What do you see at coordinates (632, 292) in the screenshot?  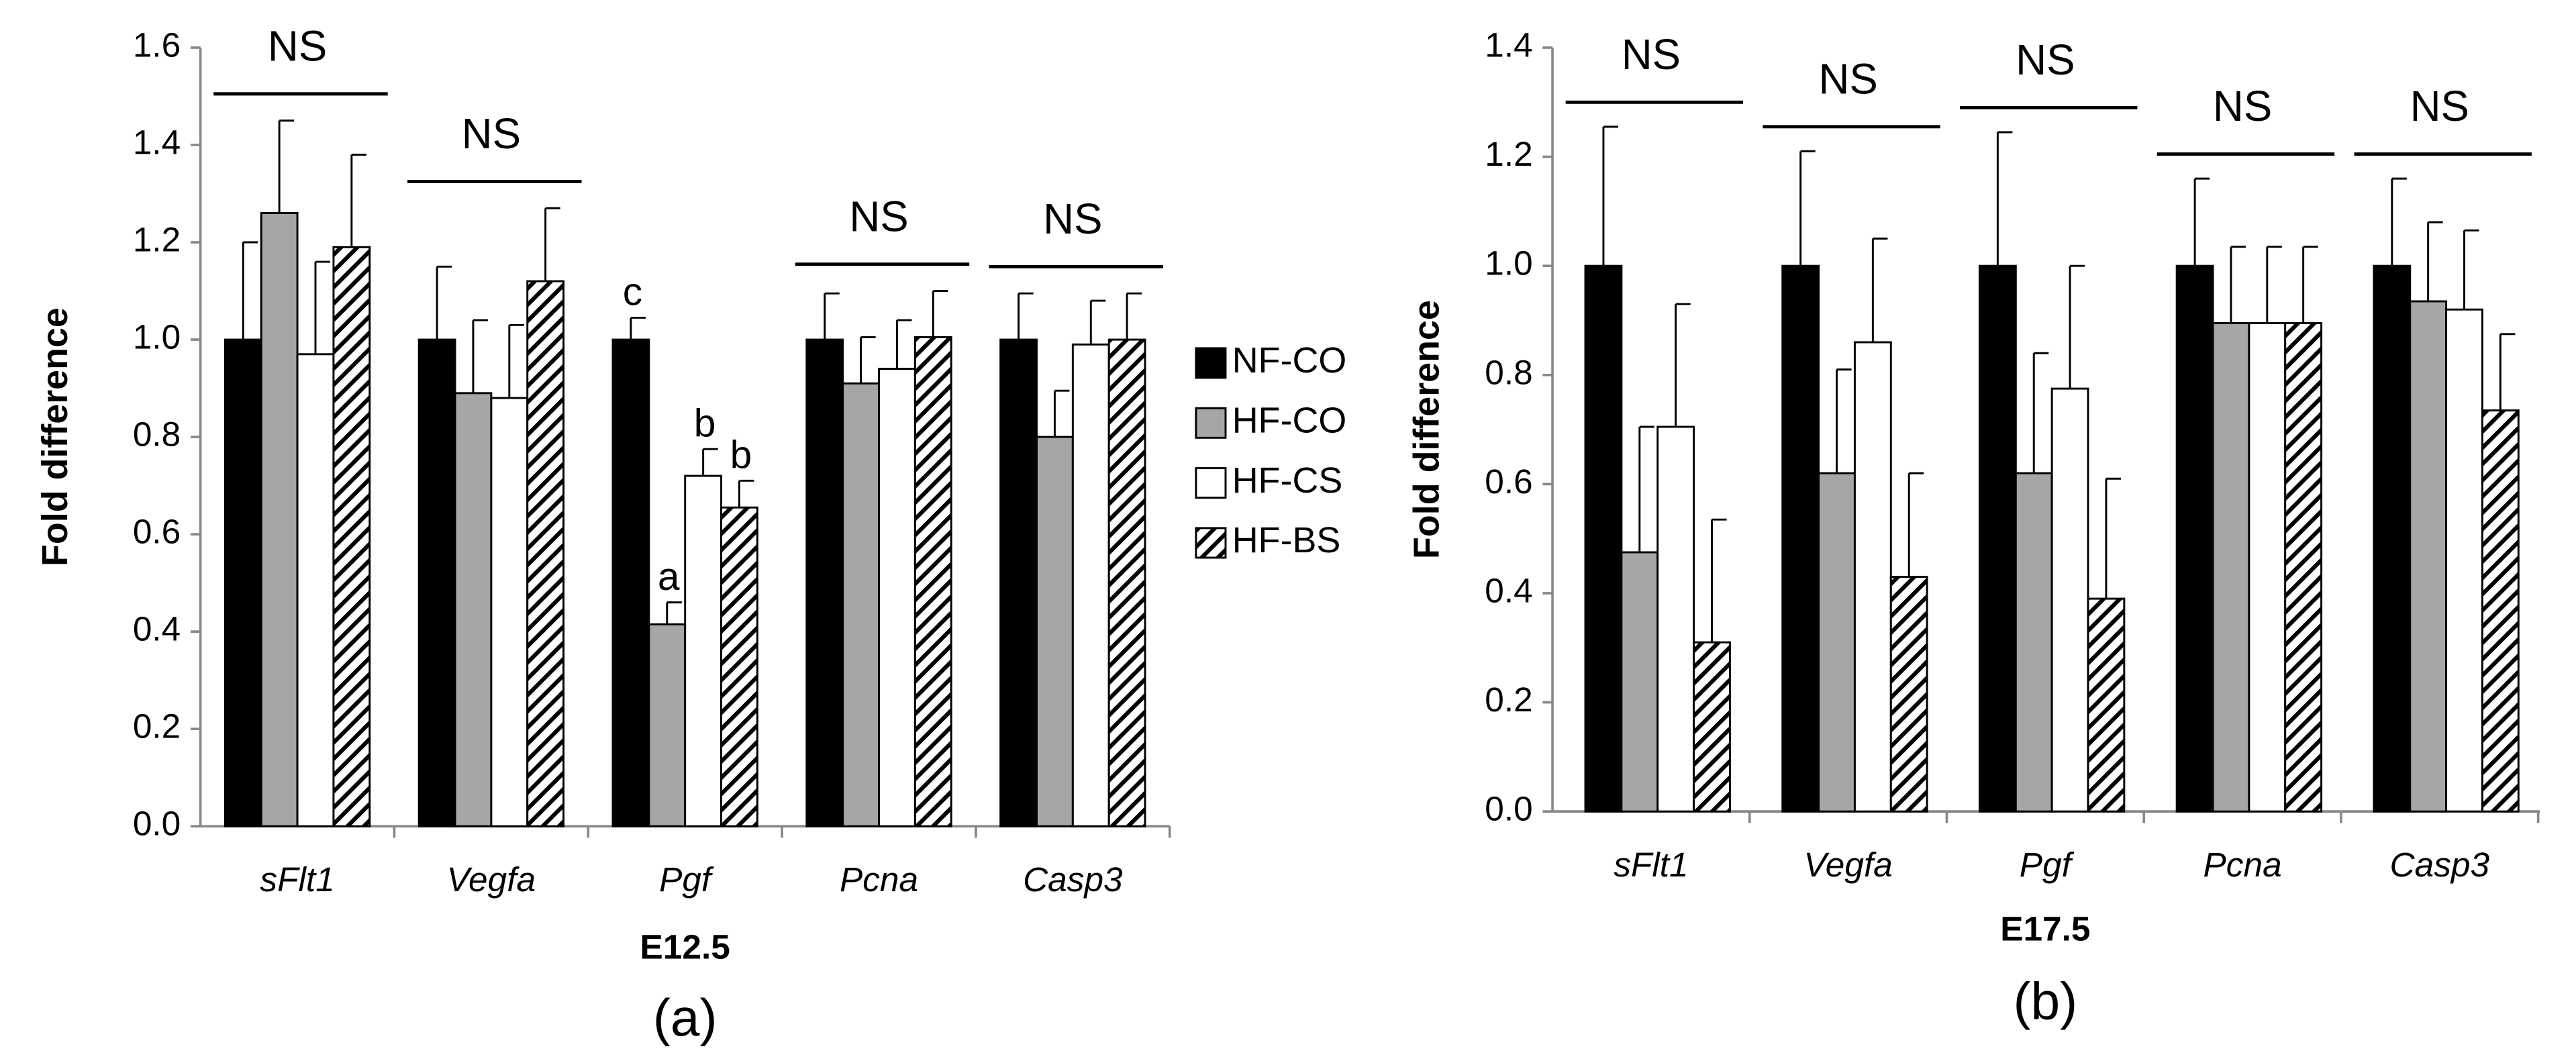 I see `bar-label: c` at bounding box center [632, 292].